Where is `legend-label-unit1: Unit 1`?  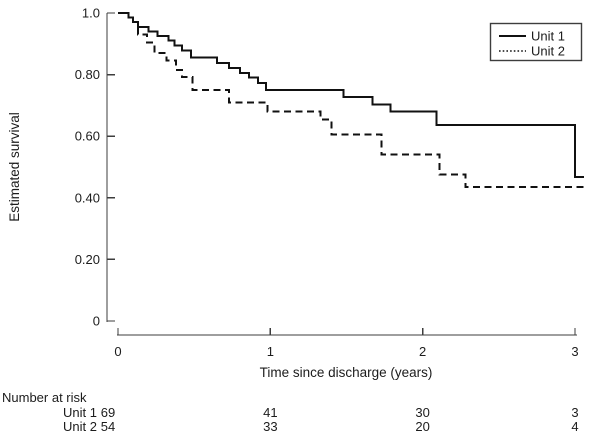
legend-label-unit1: Unit 1 is located at coordinates (548, 36).